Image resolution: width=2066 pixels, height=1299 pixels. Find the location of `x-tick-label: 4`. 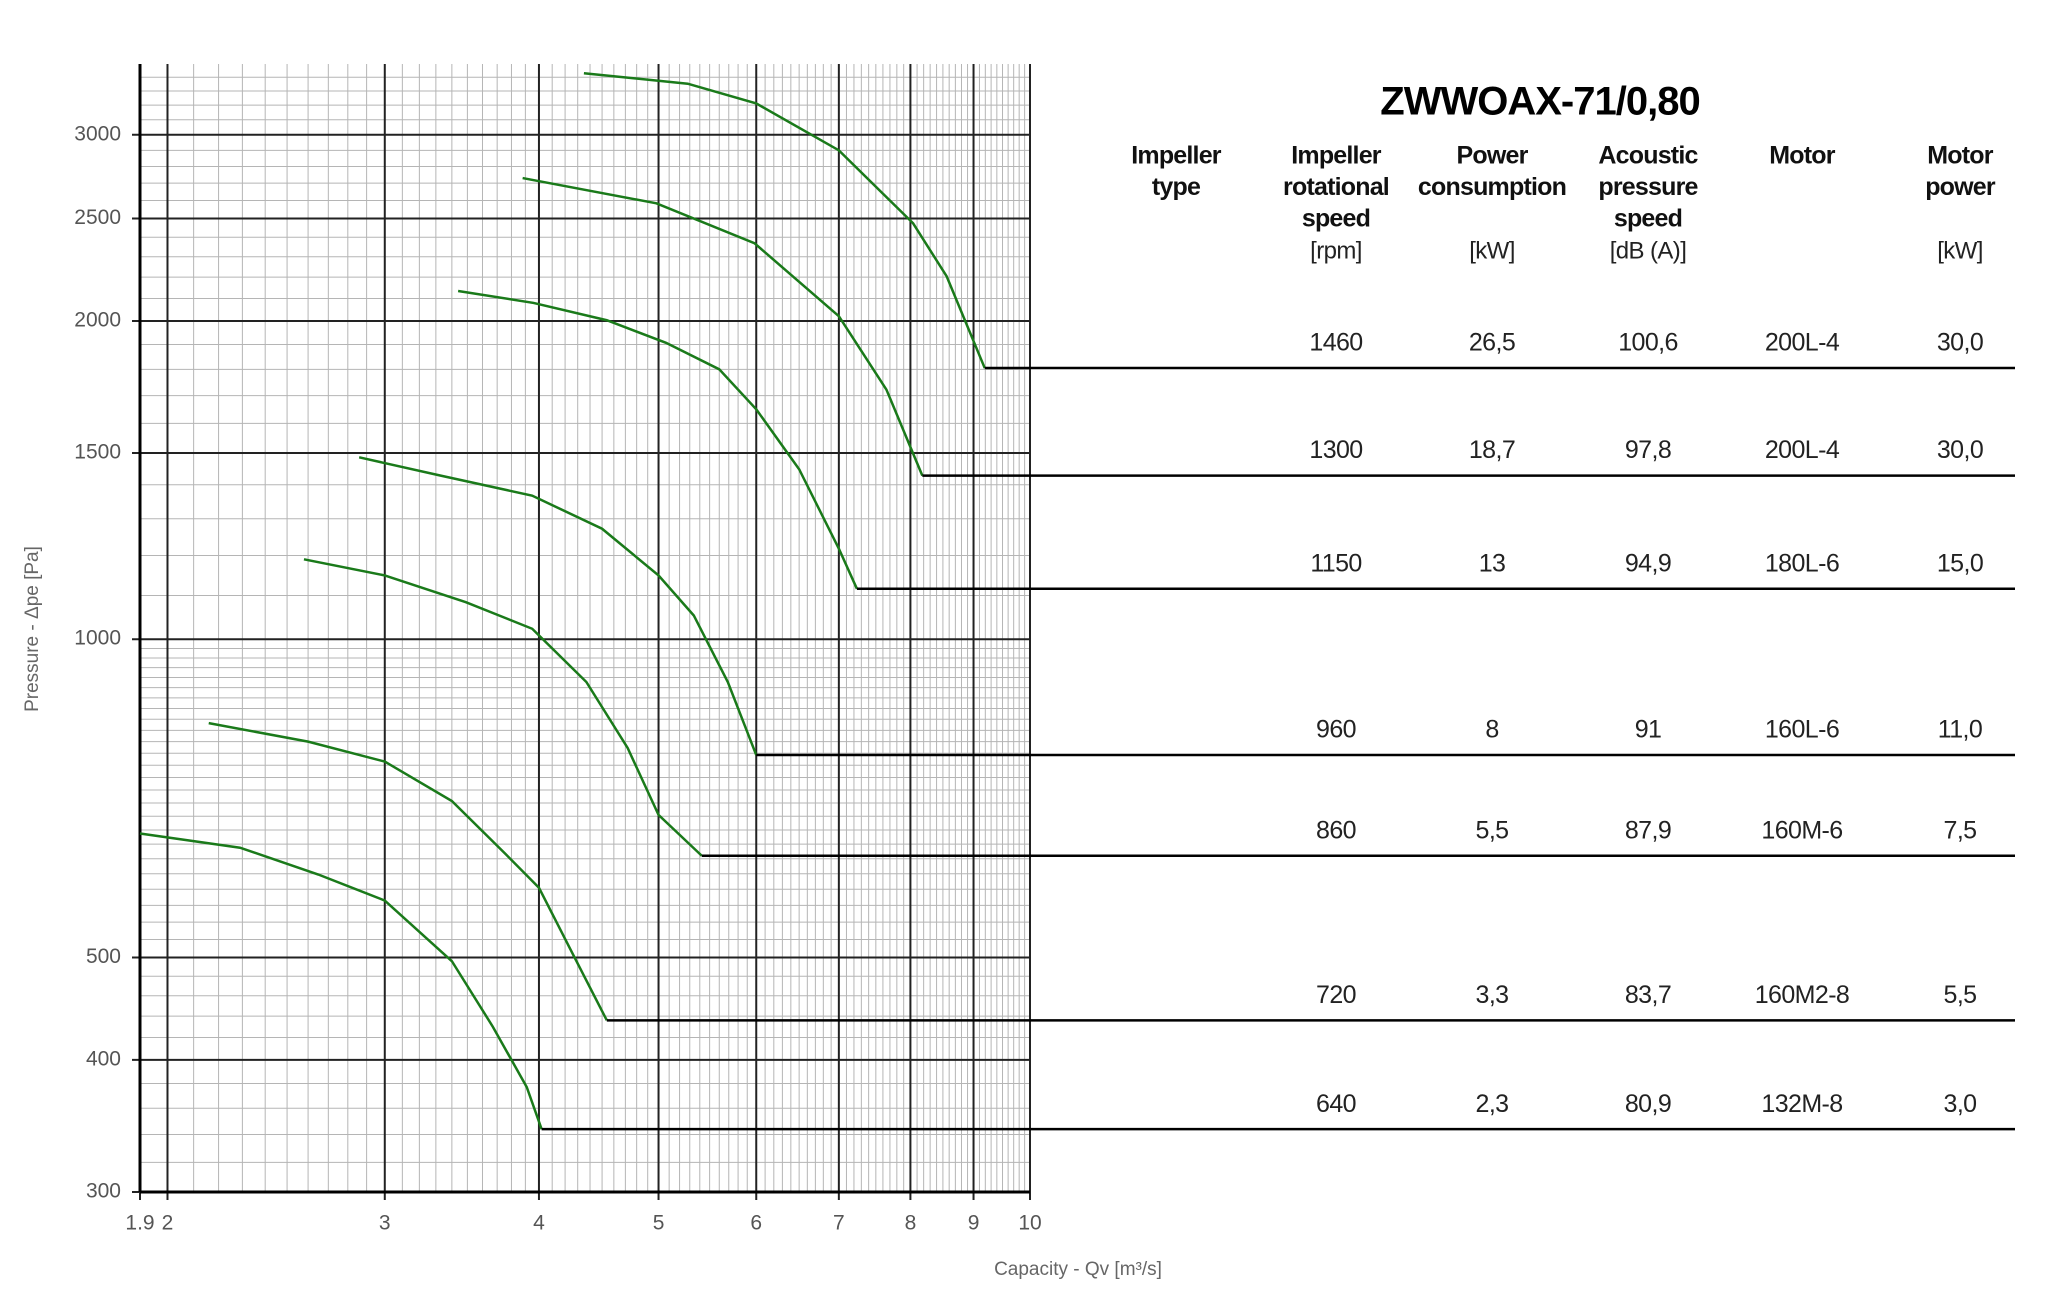

x-tick-label: 4 is located at coordinates (539, 1223).